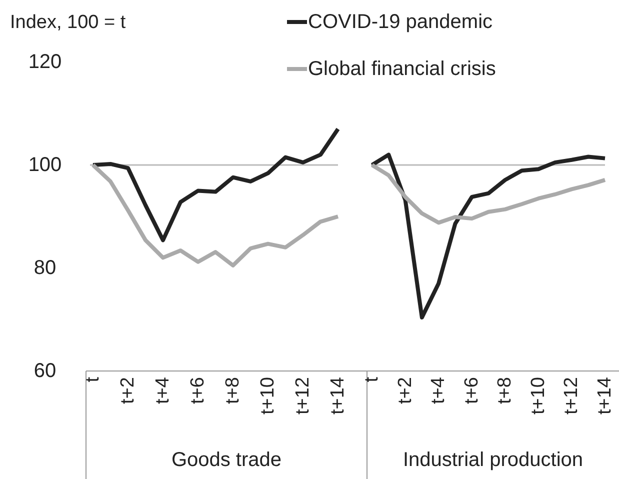 Image resolution: width=619 pixels, height=479 pixels. I want to click on y-tick-label: 80, so click(45, 268).